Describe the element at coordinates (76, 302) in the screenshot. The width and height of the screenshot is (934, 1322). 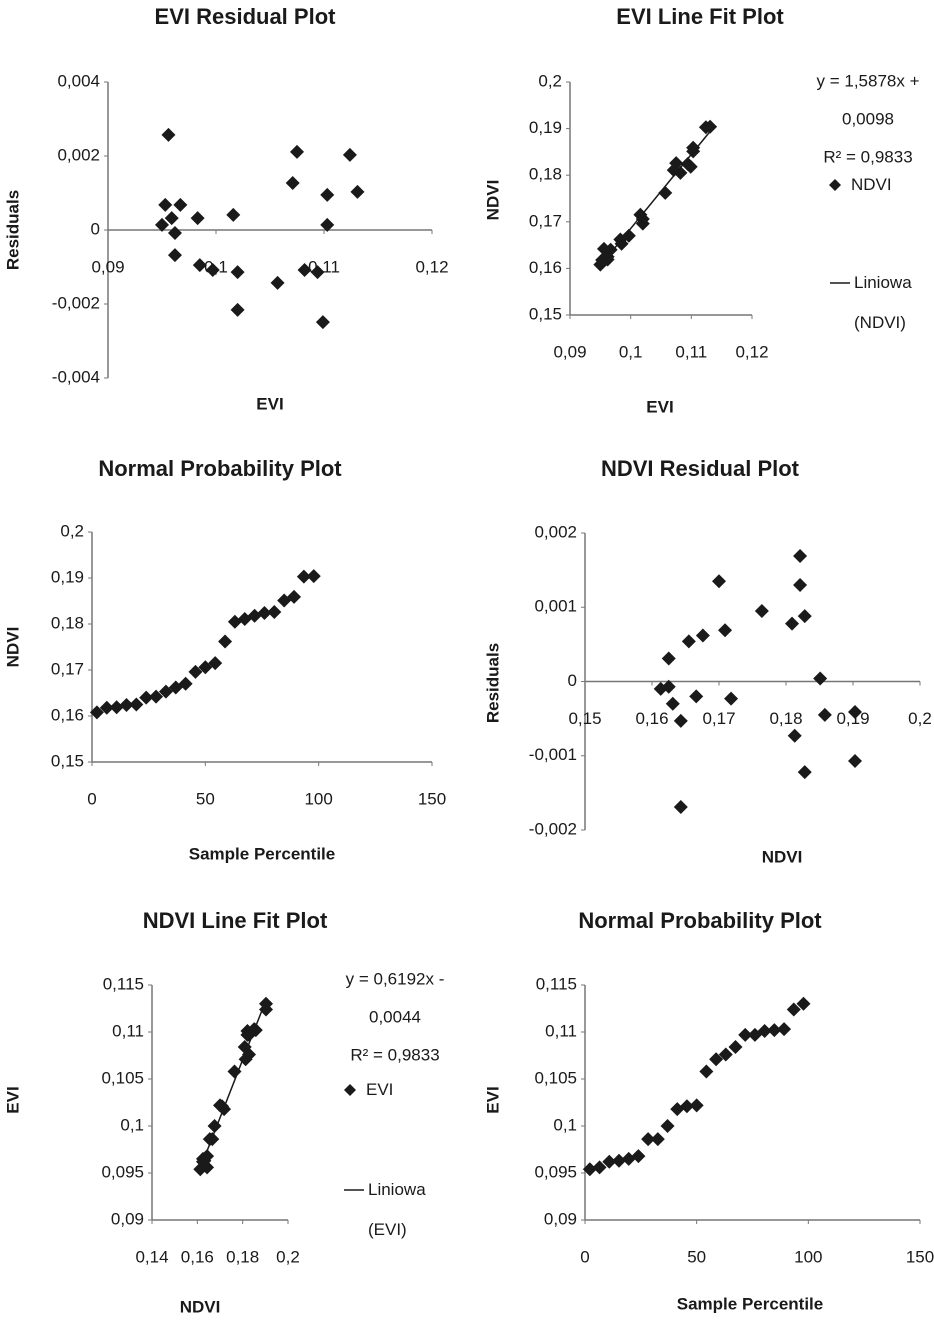
I see `y-tick-label: -0,002` at that location.